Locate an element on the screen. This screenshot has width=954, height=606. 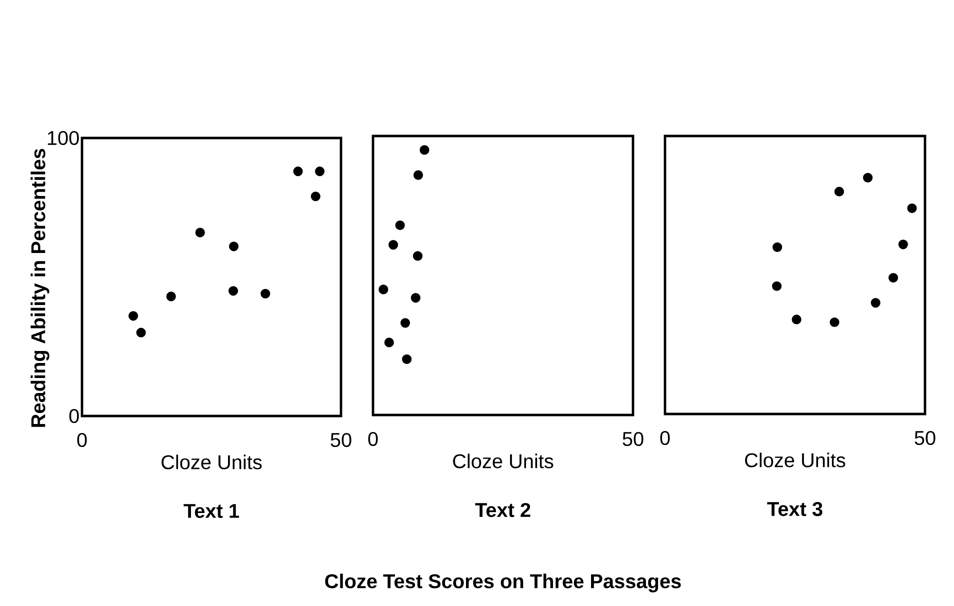
y-axis-title: Reading Ability in Percentiles is located at coordinates (40, 287).